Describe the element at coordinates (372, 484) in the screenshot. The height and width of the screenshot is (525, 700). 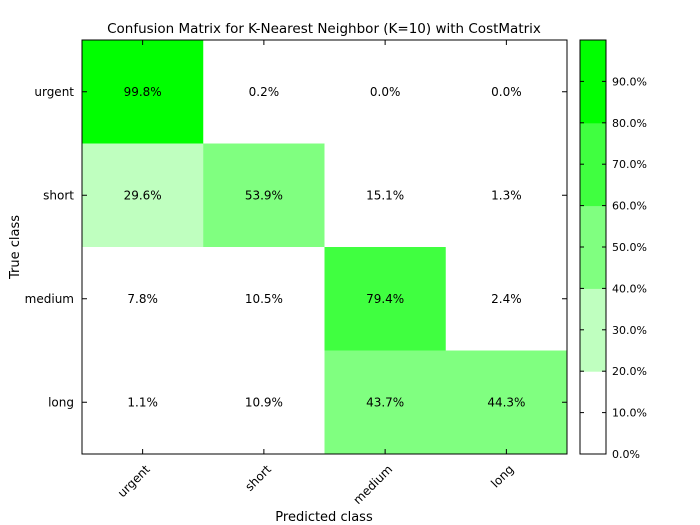
I see `x-tick-label: medium` at that location.